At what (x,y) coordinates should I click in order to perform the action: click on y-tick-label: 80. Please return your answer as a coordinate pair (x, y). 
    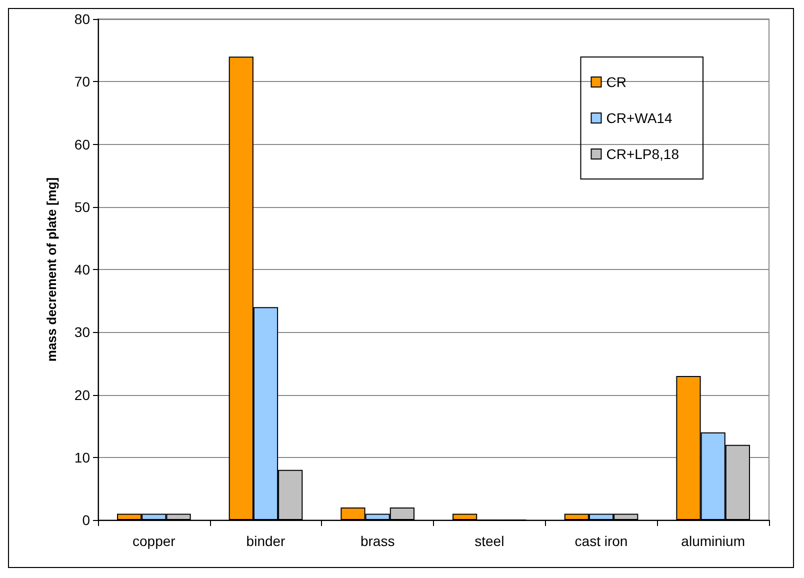
    Looking at the image, I should click on (82, 19).